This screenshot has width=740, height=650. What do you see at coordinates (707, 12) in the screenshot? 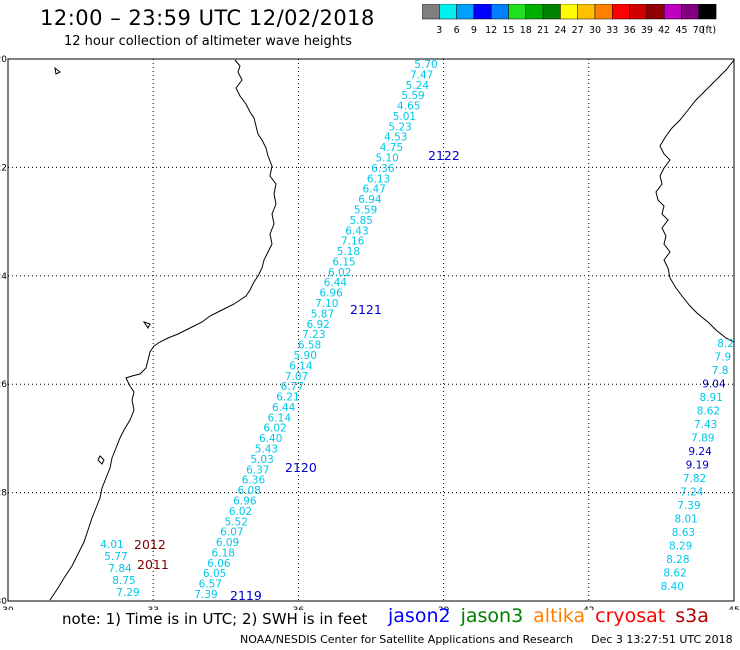
I see `legend-swatch` at bounding box center [707, 12].